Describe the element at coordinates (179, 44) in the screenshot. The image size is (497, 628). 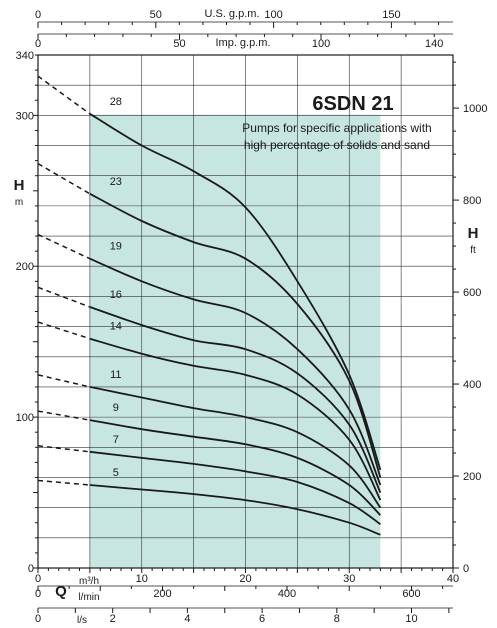
I see `impgpm-tick-label: 50` at that location.